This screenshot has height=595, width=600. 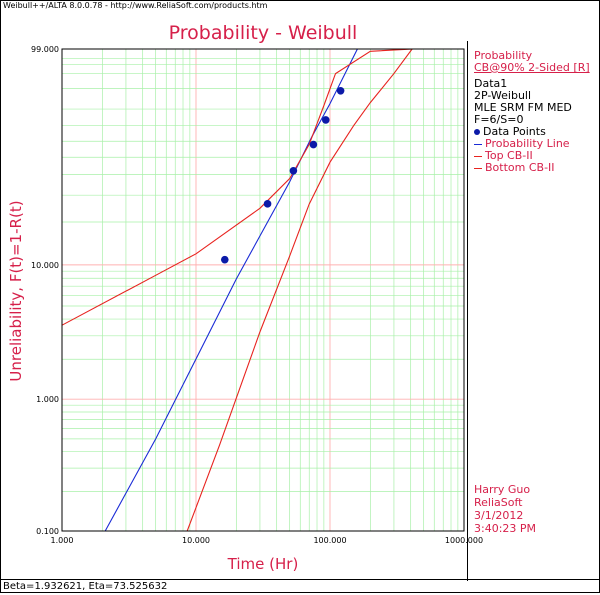 What do you see at coordinates (477, 132) in the screenshot?
I see `point-marker-icon` at bounding box center [477, 132].